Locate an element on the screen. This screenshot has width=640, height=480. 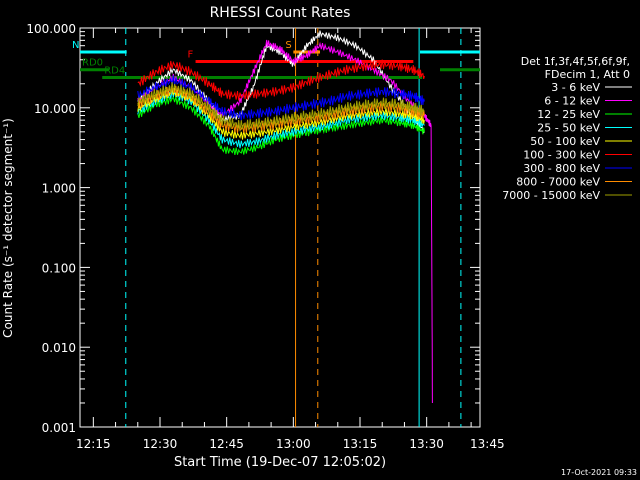
x-tick-label: 12:30 is located at coordinates (160, 444).